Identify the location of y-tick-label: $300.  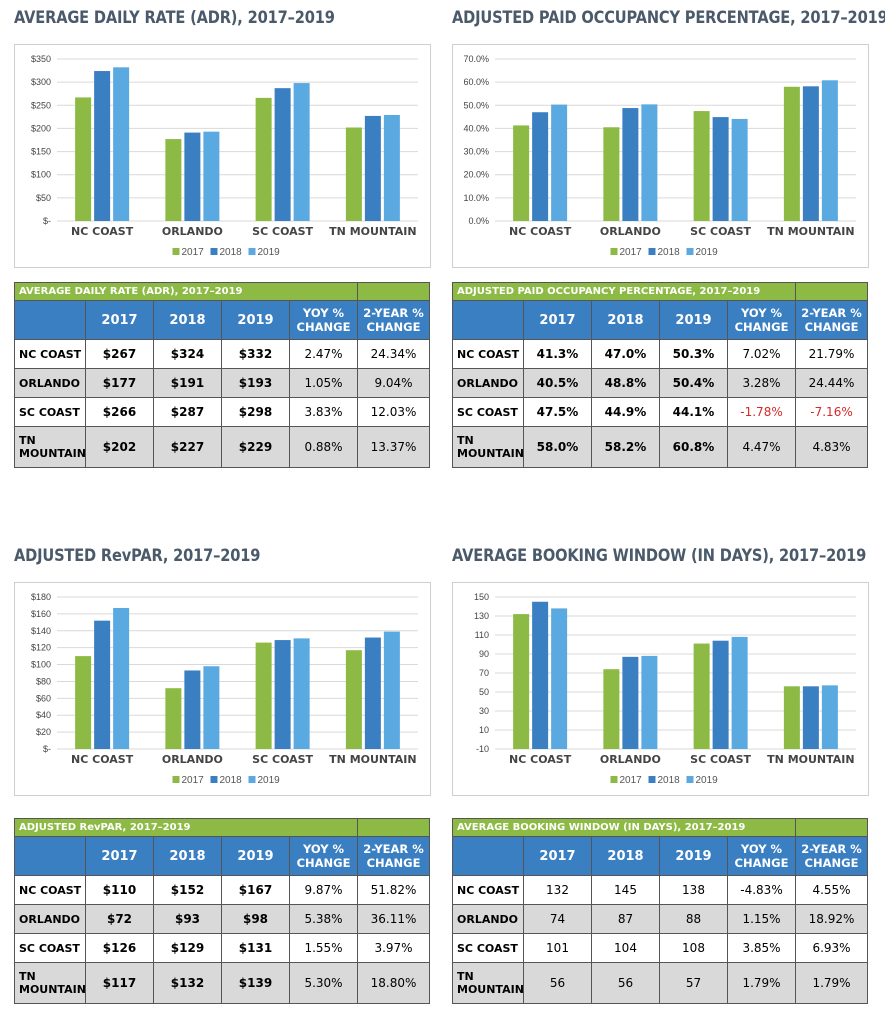
(41, 82).